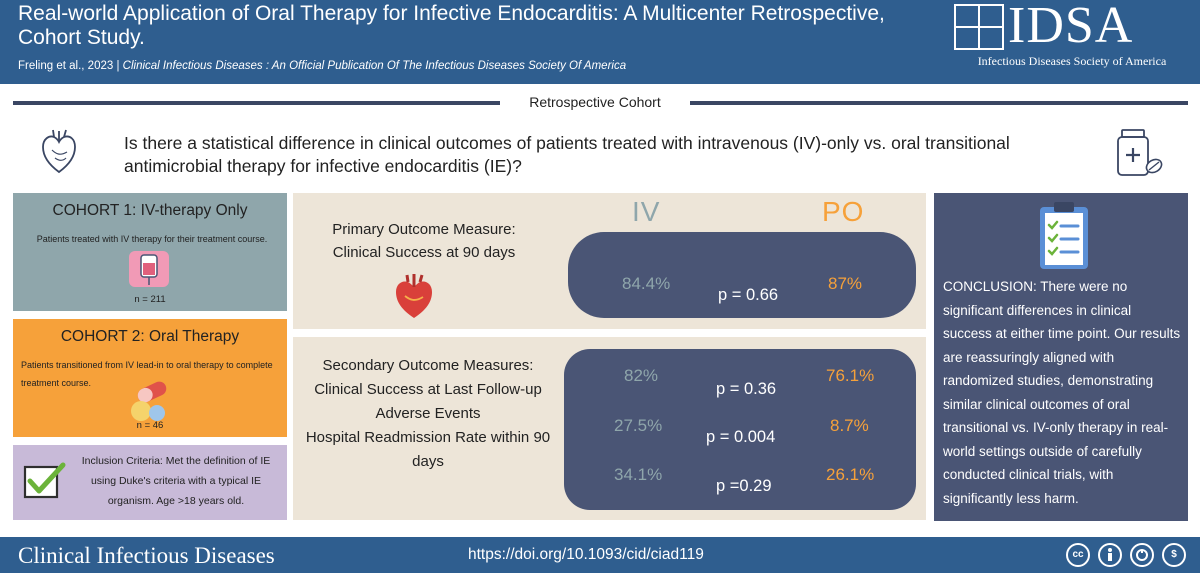  I want to click on secondary-iv-value-2: 27.5%, so click(638, 425).